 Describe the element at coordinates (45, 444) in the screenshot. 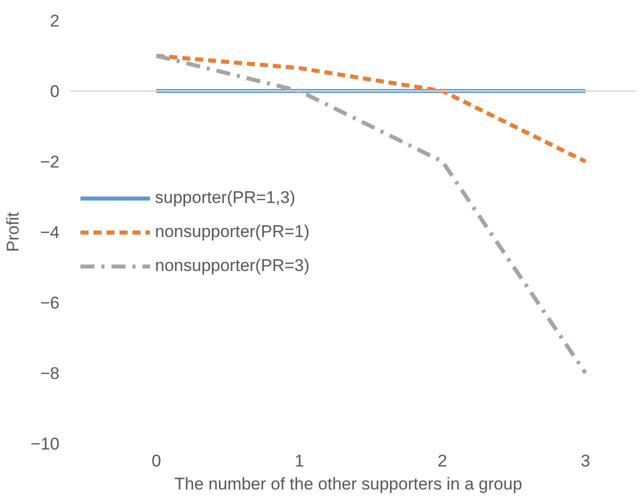

I see `y-tick-label: −10` at that location.